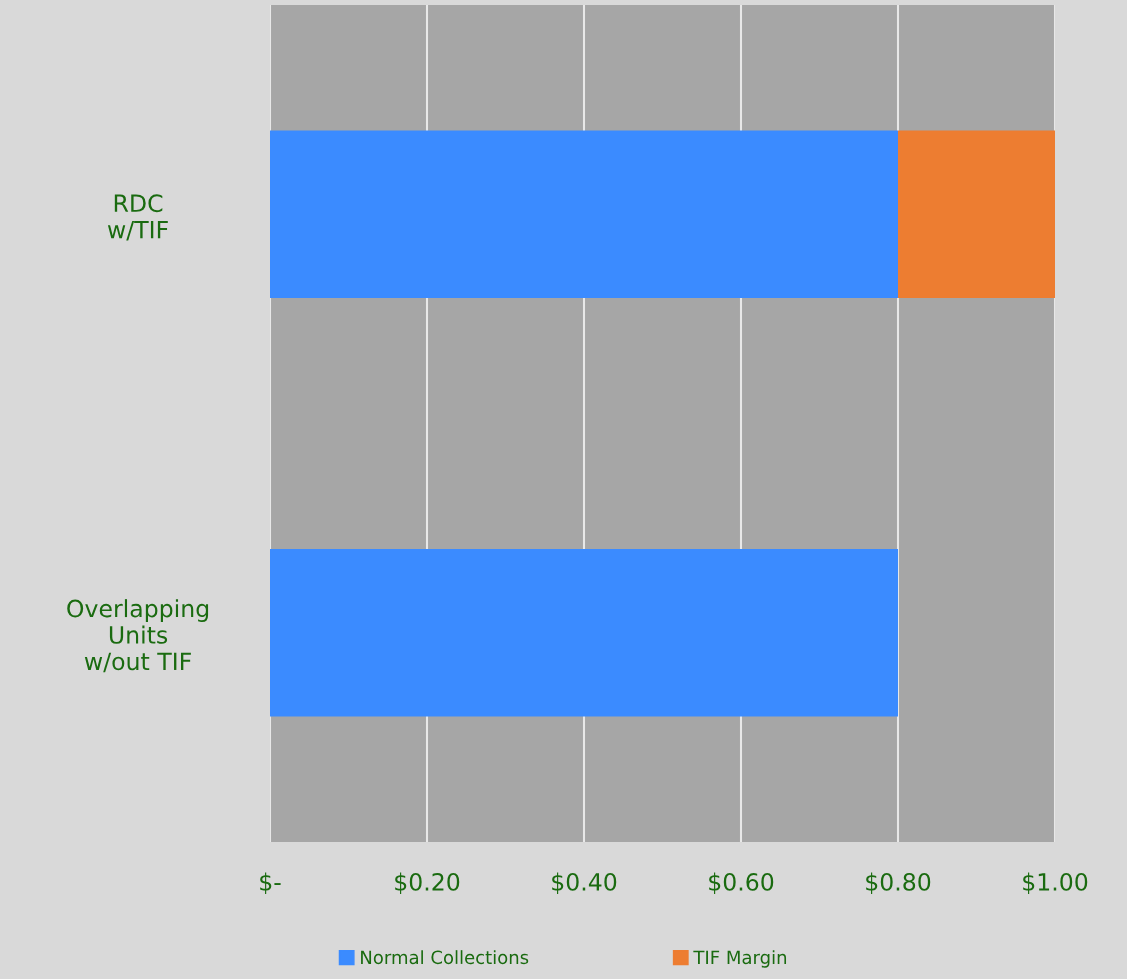 Image resolution: width=1127 pixels, height=979 pixels. Describe the element at coordinates (137, 217) in the screenshot. I see `y-tick-label: RDC w/TIF` at that location.